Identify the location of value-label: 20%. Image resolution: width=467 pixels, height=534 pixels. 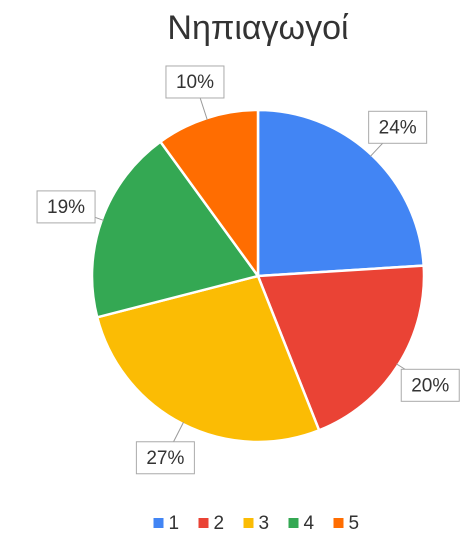
(430, 385).